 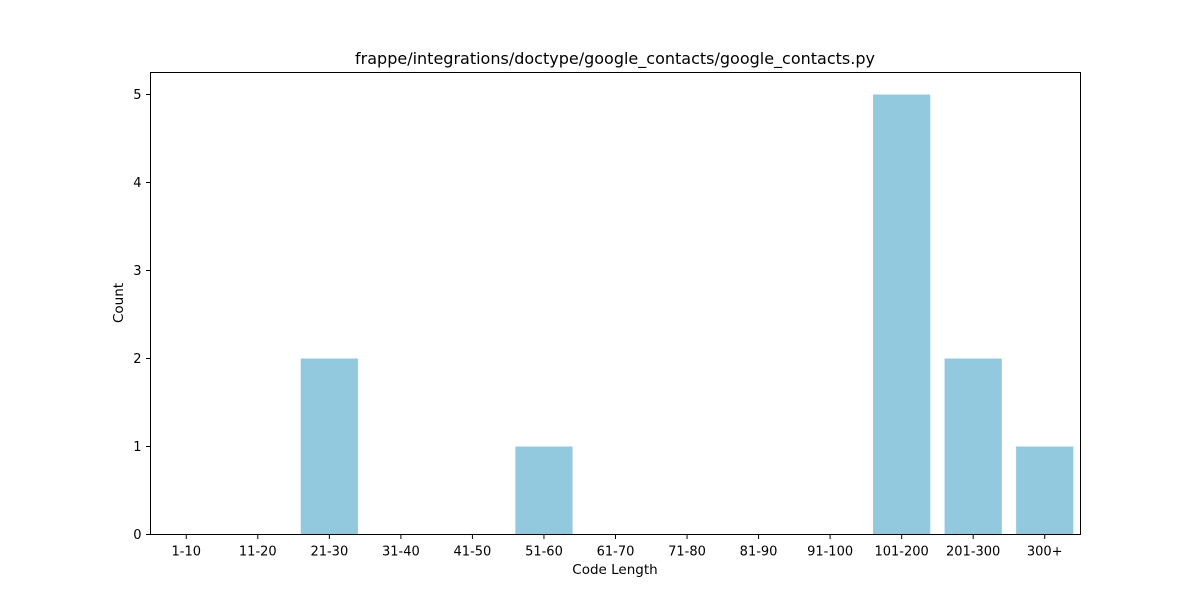 What do you see at coordinates (1045, 490) in the screenshot?
I see `bar-300+` at bounding box center [1045, 490].